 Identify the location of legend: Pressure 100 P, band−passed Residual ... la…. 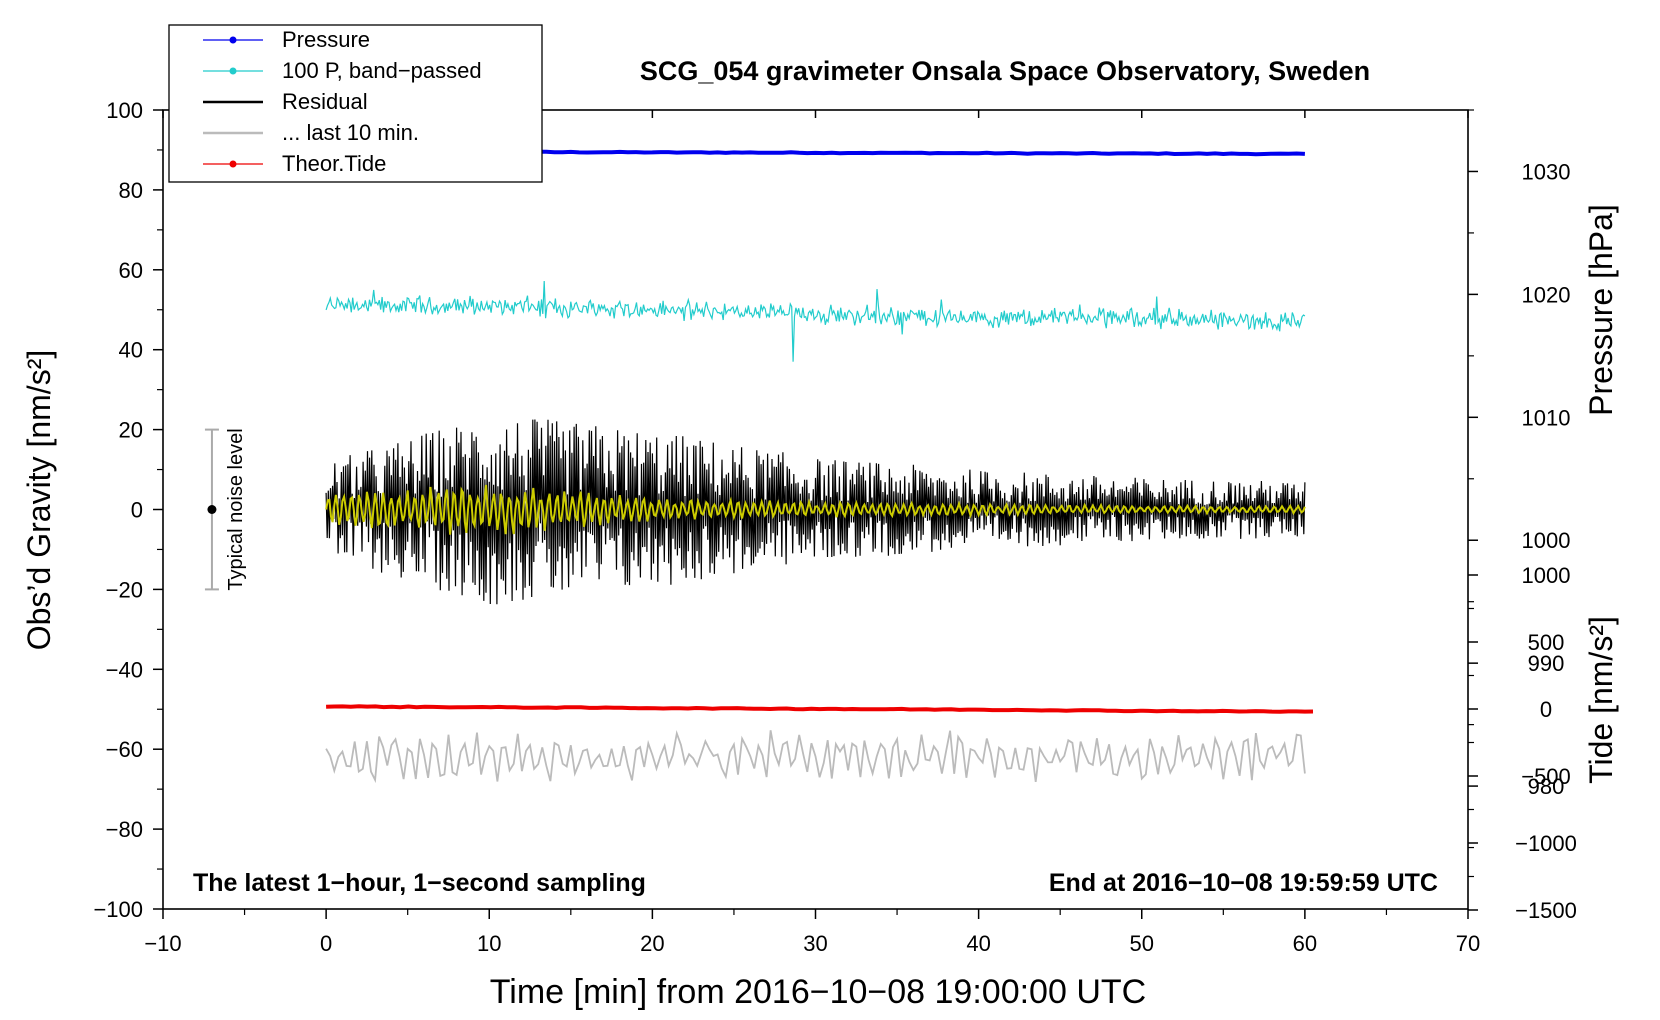
(355, 103).